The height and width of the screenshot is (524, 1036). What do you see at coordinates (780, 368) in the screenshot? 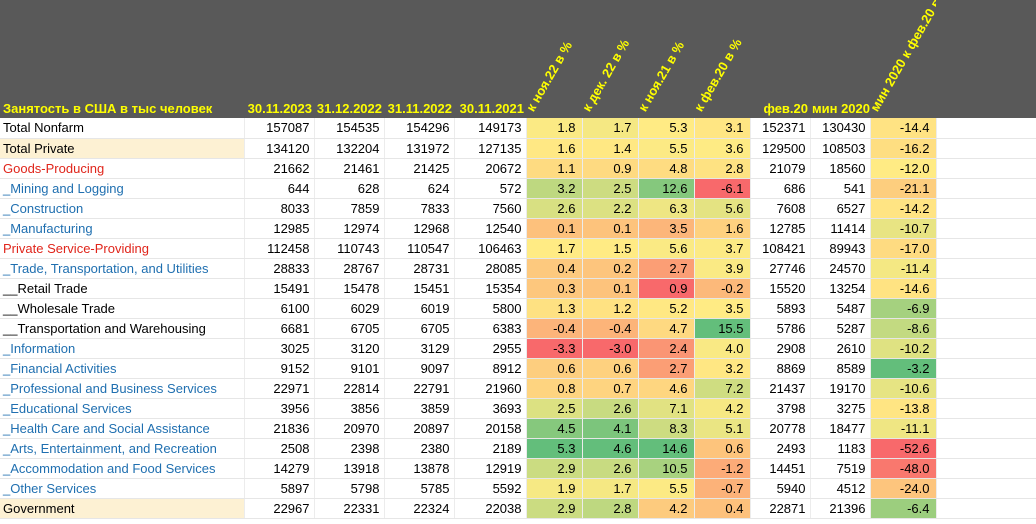
I see `benchmark-value-cell: 8869` at bounding box center [780, 368].